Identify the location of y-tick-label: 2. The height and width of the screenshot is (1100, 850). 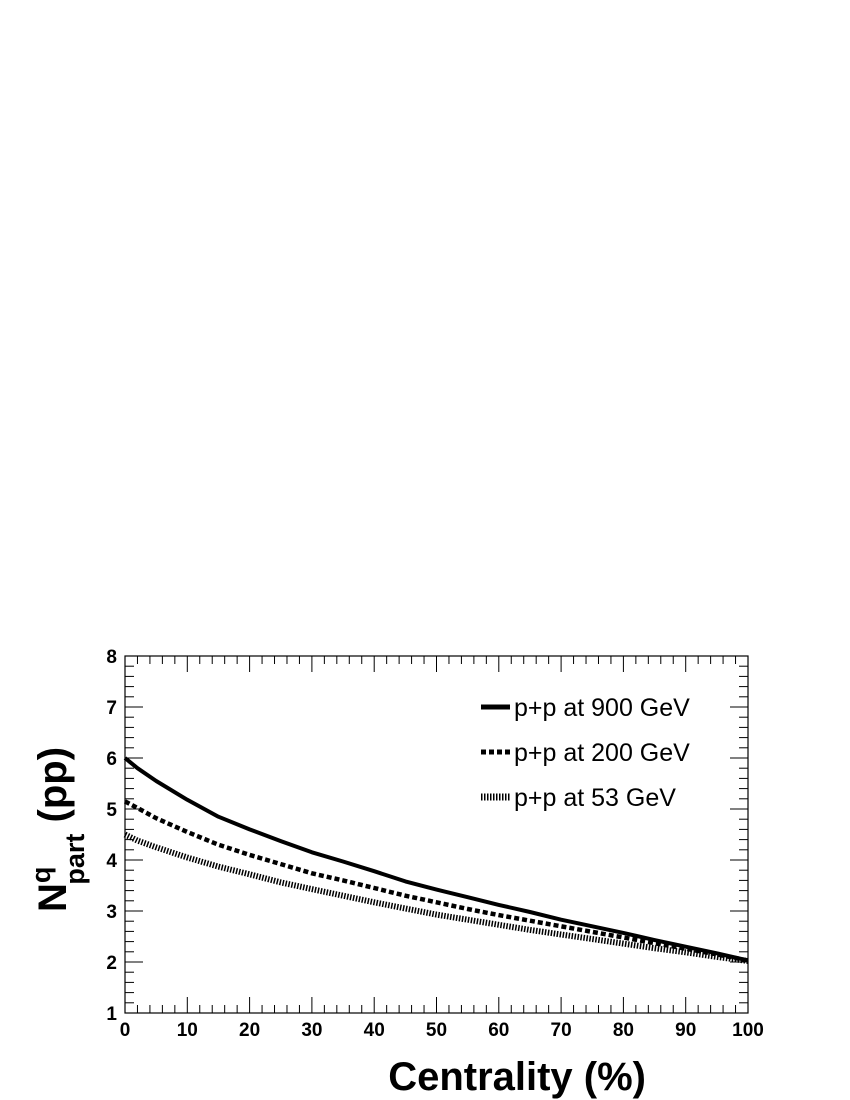
(111, 963).